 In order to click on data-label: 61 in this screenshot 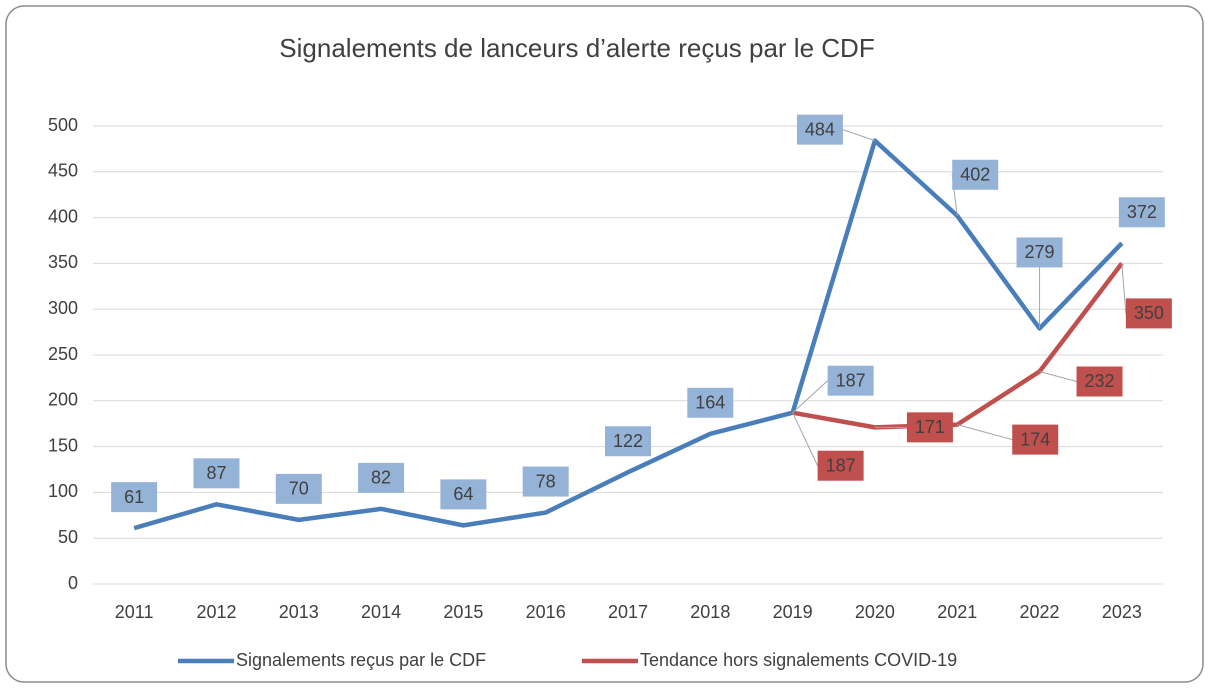, I will do `click(134, 497)`.